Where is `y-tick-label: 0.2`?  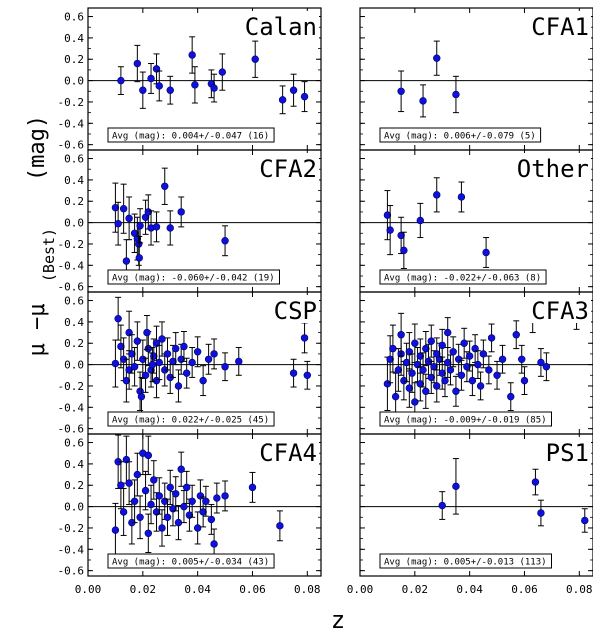
y-tick-label: 0.2 is located at coordinates (74, 343).